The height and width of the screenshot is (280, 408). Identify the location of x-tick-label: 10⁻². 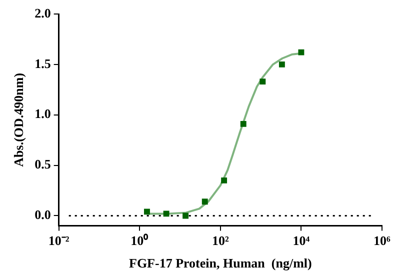
(59, 240).